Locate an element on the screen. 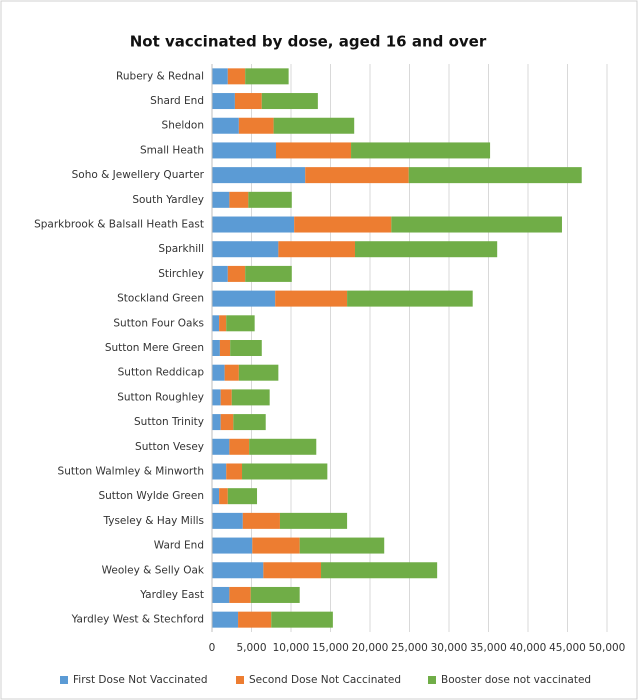  legend-label: Booster dose not vaccinated is located at coordinates (516, 680).